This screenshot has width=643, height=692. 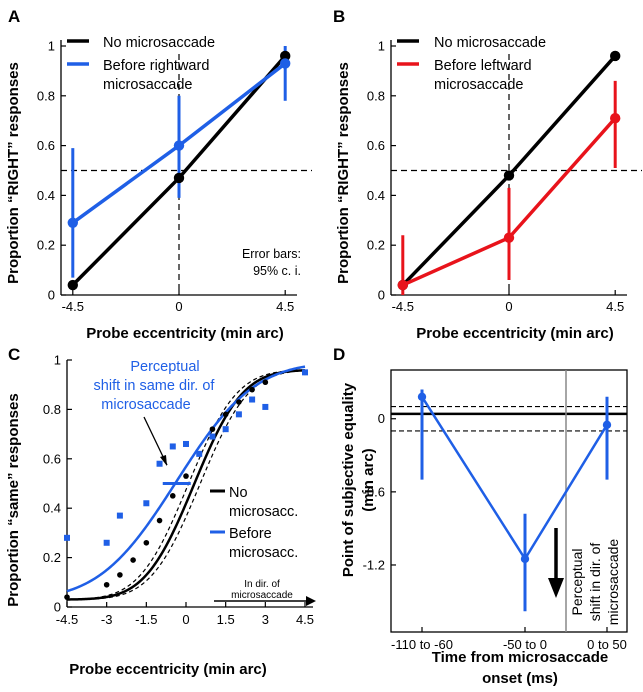 What do you see at coordinates (520, 657) in the screenshot?
I see `panel-d-xlabel-1: Time from microsaccade` at bounding box center [520, 657].